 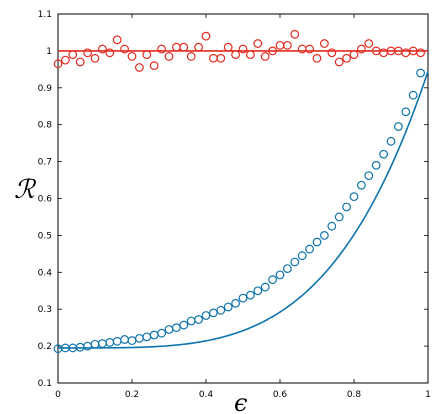 I want to click on y-tick-label: 0.6, so click(x=45, y=200).